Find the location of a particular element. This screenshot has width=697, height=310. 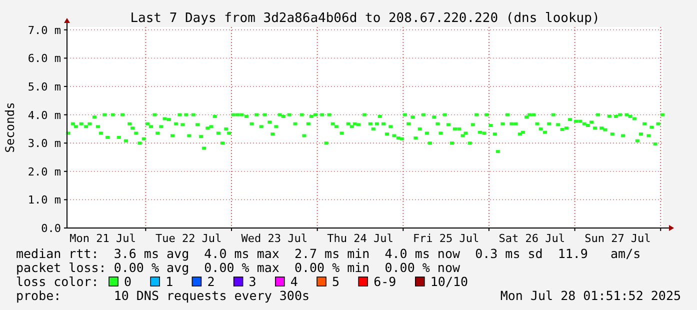

y-tick-label: 4.0 m is located at coordinates (45, 115).